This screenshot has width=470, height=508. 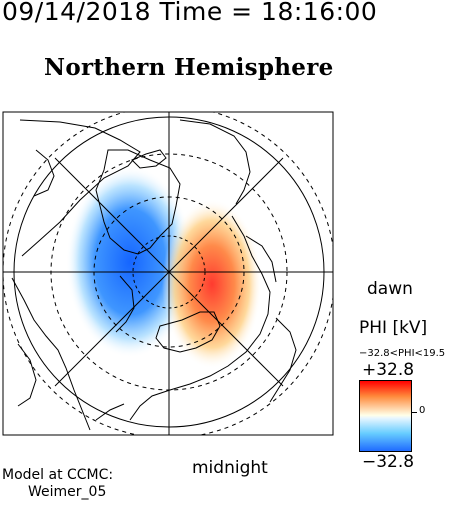 I want to click on colorbar-zero-label: 0, so click(x=422, y=410).